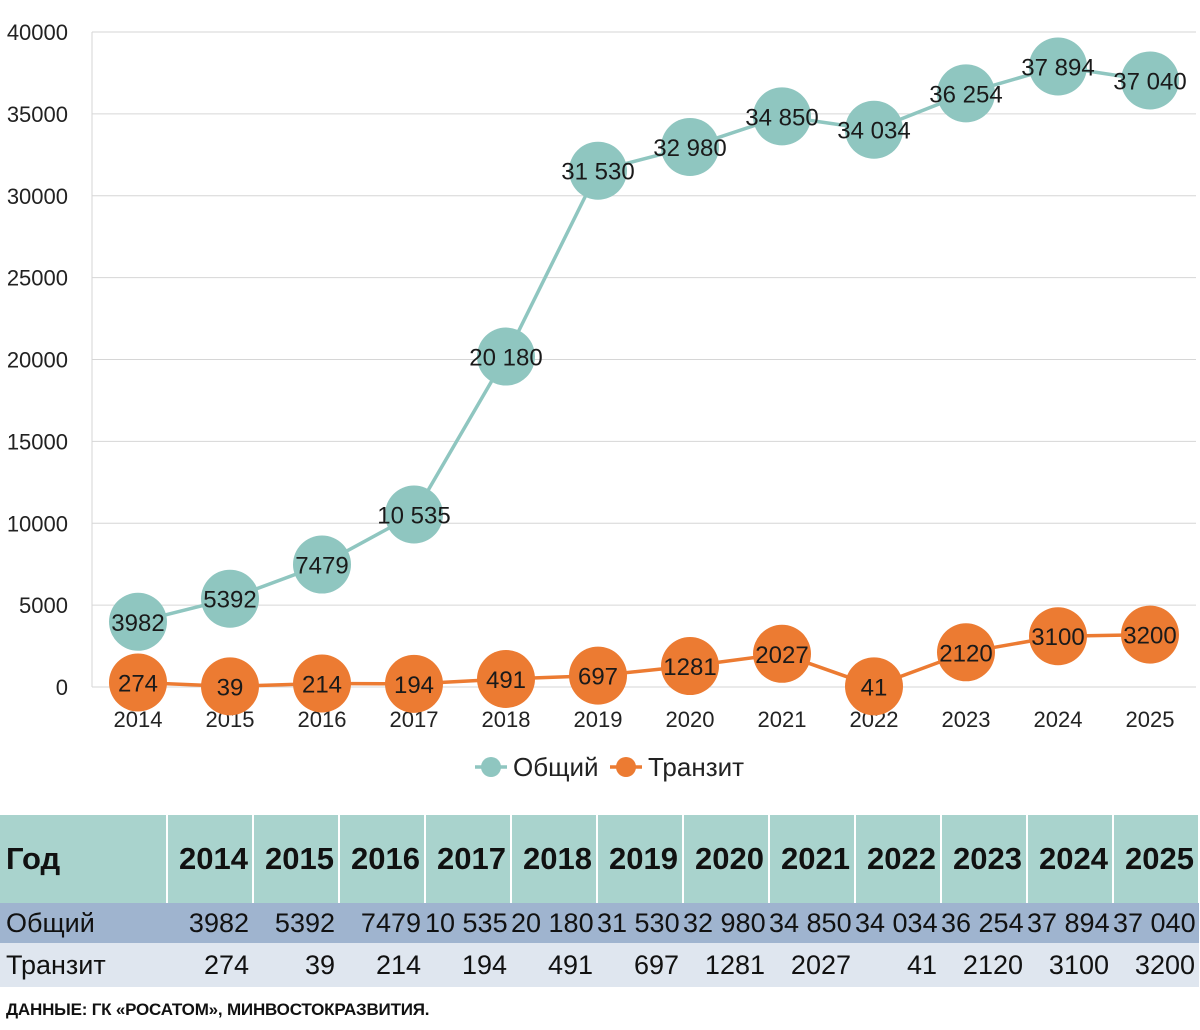  I want to click on data-label: 20 180, so click(505, 358).